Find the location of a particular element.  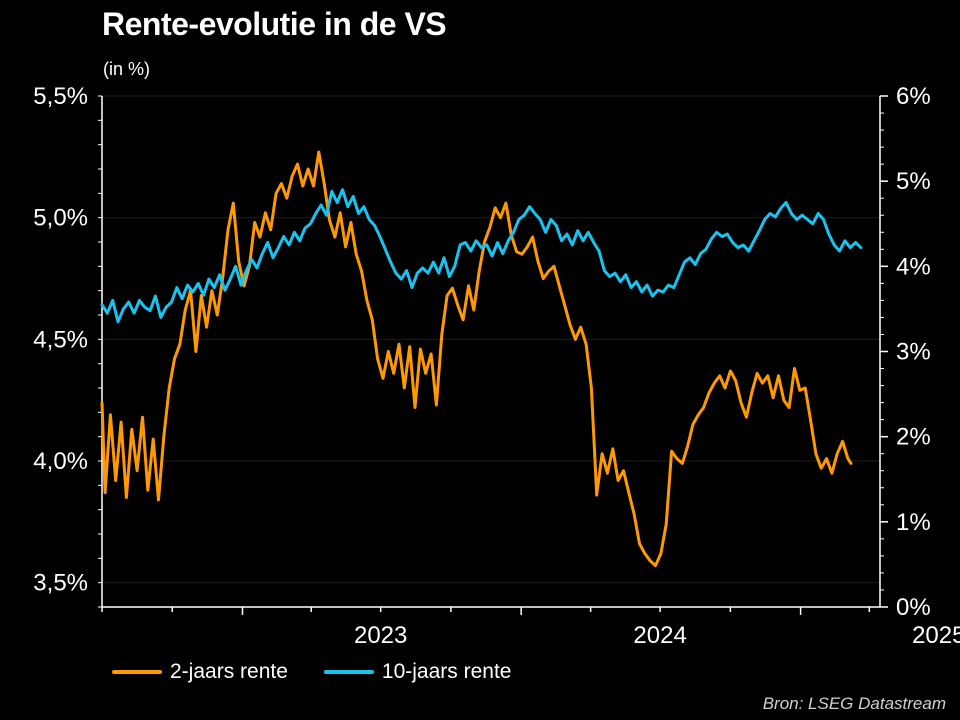

y-left-tick-label: 5,0% is located at coordinates (60, 218).